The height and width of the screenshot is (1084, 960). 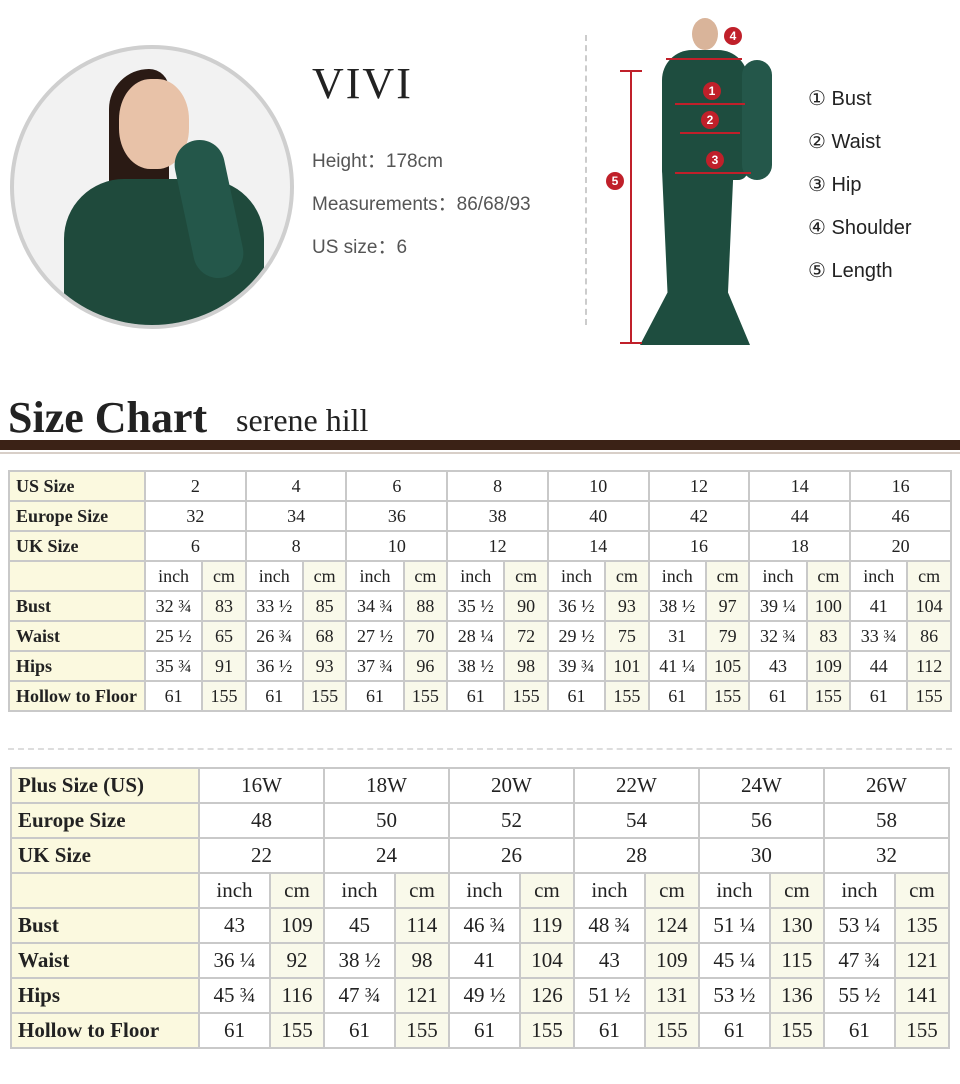 What do you see at coordinates (879, 636) in the screenshot?
I see `measure-cell: 33 ¾` at bounding box center [879, 636].